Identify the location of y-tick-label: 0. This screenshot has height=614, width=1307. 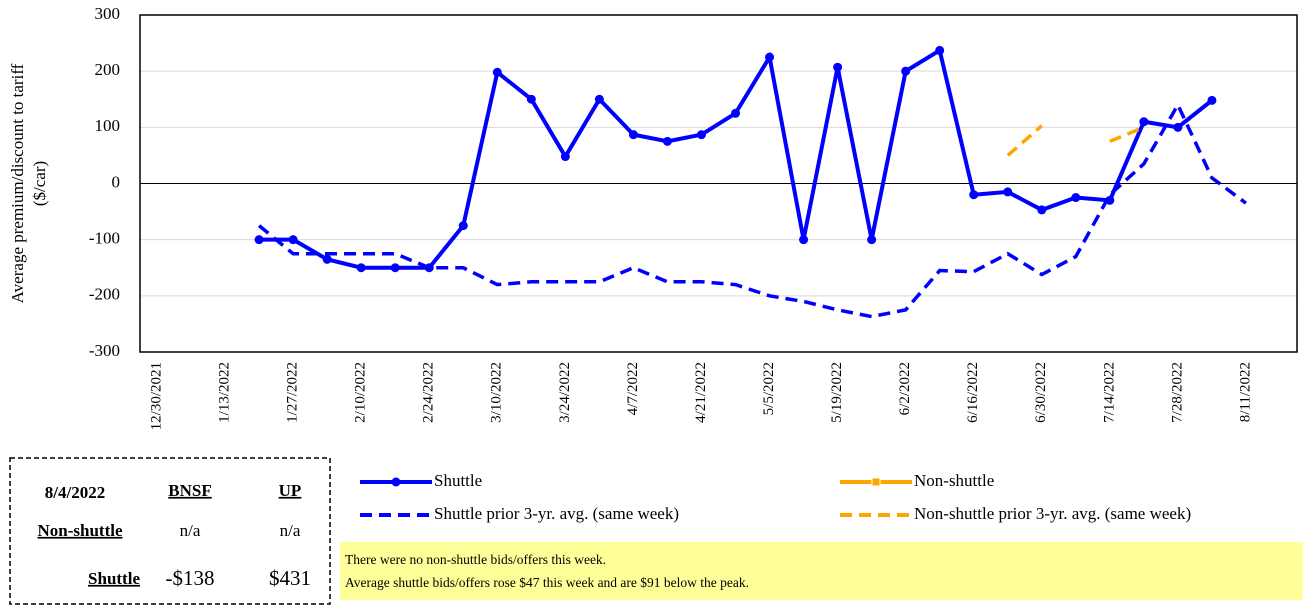
(116, 181).